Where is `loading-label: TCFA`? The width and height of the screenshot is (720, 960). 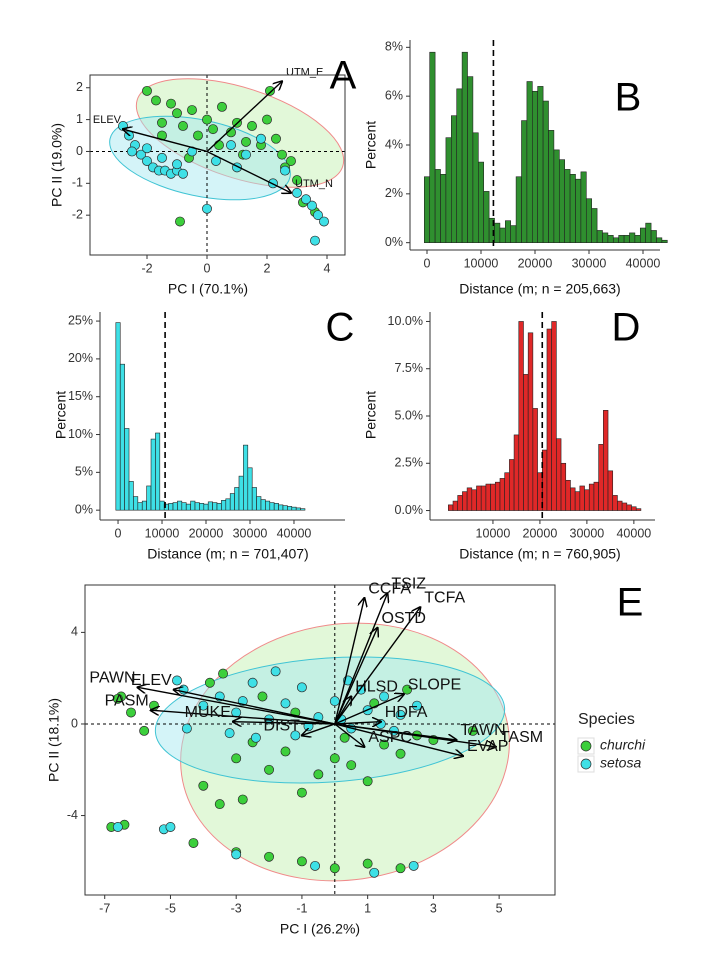
loading-label: TCFA is located at coordinates (444, 597).